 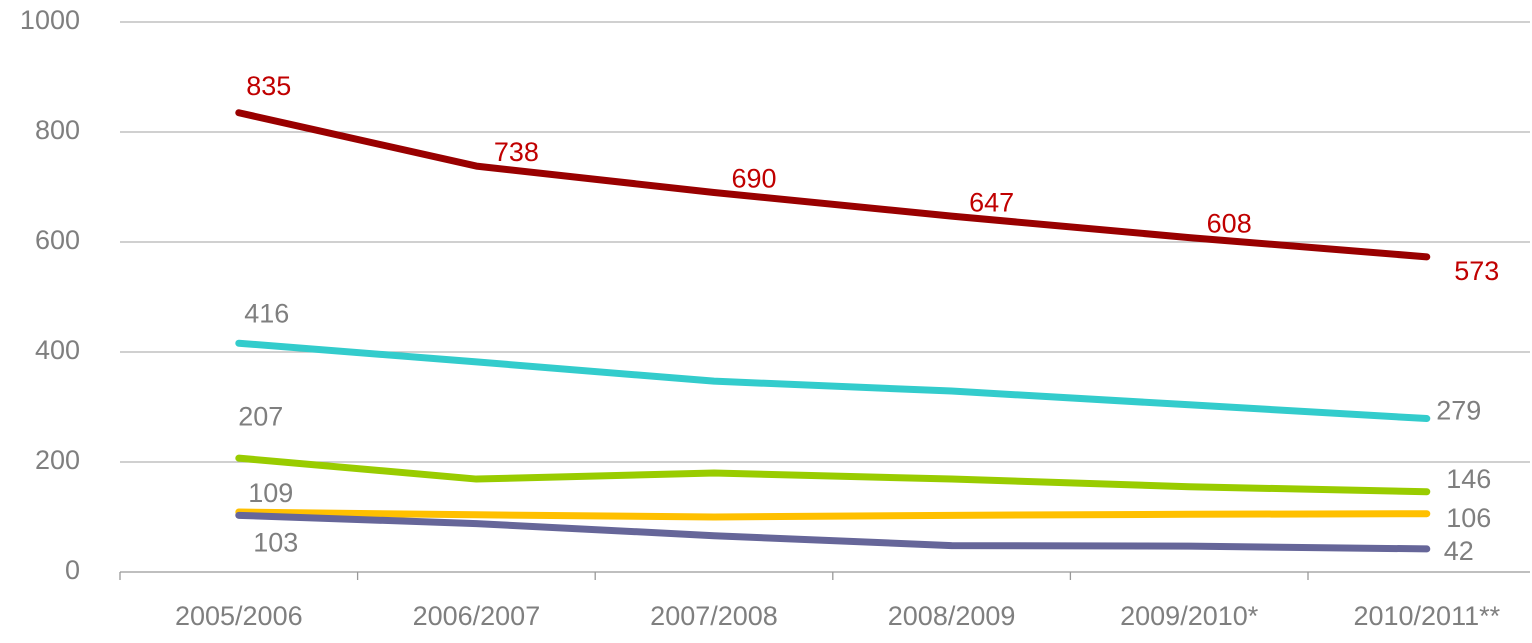 I want to click on data-label: 416, so click(x=266, y=313).